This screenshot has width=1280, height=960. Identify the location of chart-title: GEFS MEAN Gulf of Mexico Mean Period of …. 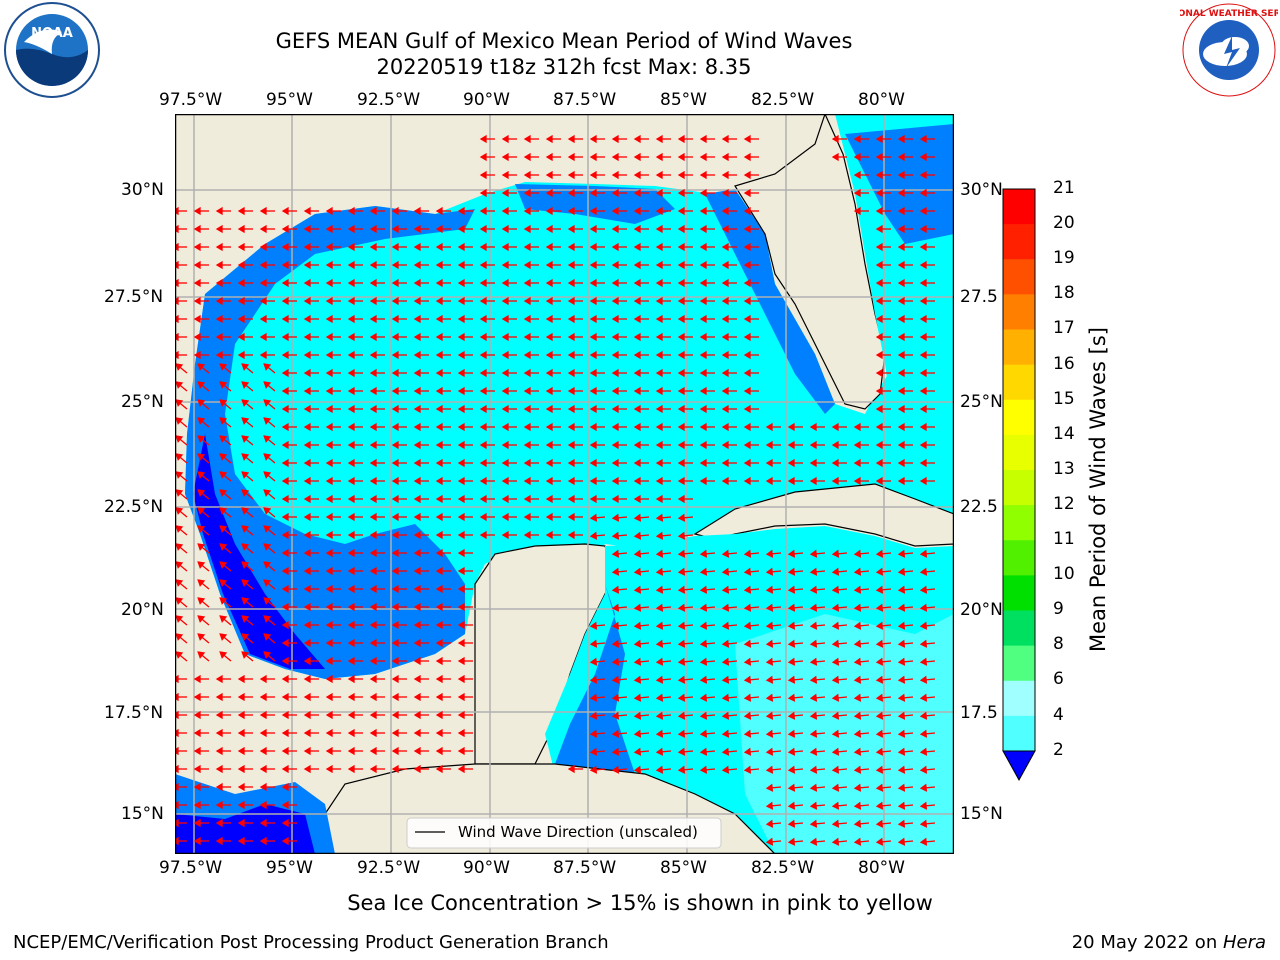
(564, 41).